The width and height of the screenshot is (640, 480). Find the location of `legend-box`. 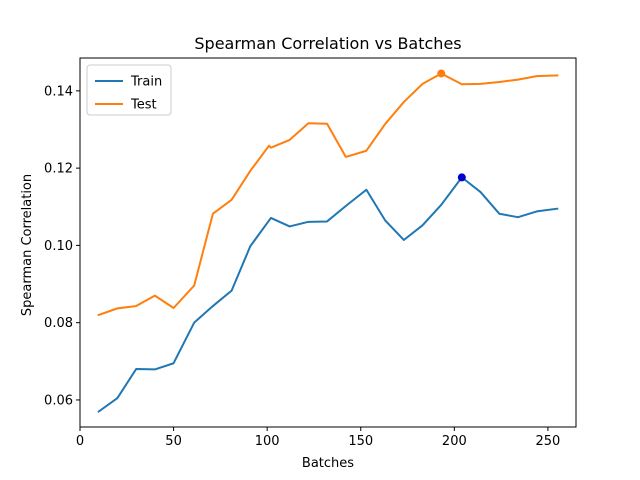

legend-box is located at coordinates (129, 90).